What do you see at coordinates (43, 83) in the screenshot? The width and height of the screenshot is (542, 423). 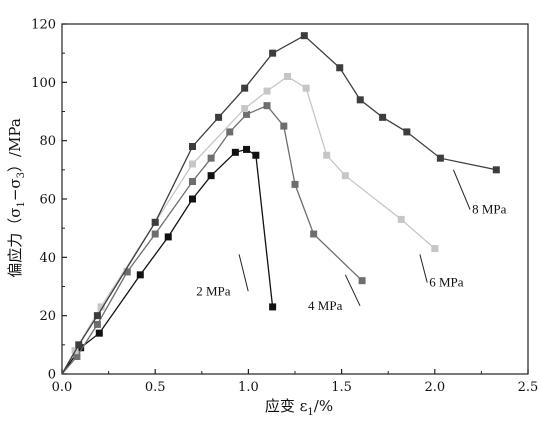 I see `y-tick-label: 100` at bounding box center [43, 83].